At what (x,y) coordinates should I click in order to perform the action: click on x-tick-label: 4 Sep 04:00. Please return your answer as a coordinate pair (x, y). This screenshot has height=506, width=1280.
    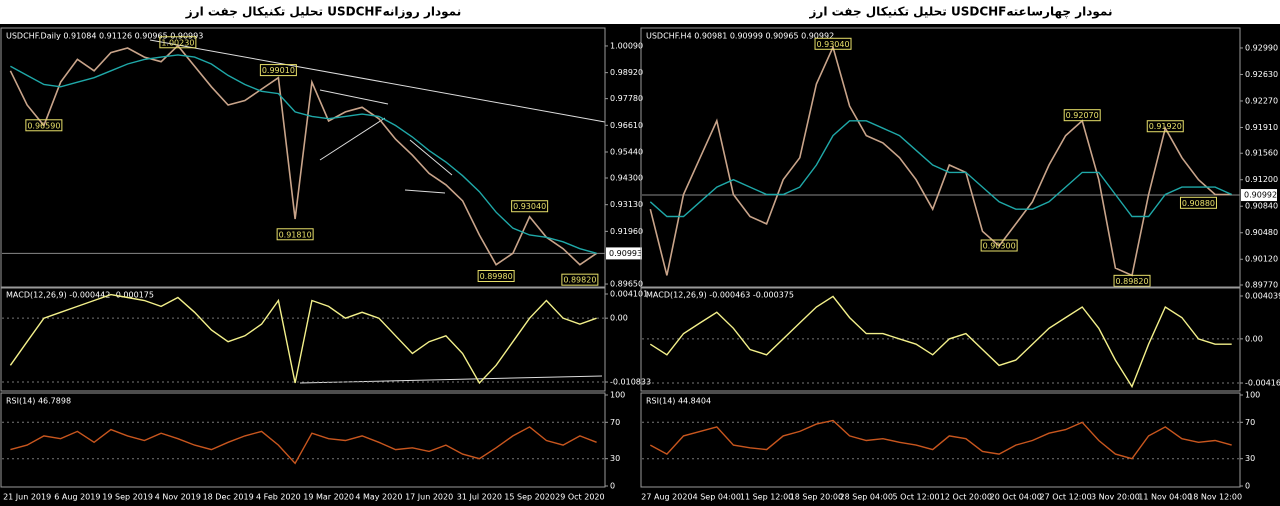
    Looking at the image, I should click on (717, 497).